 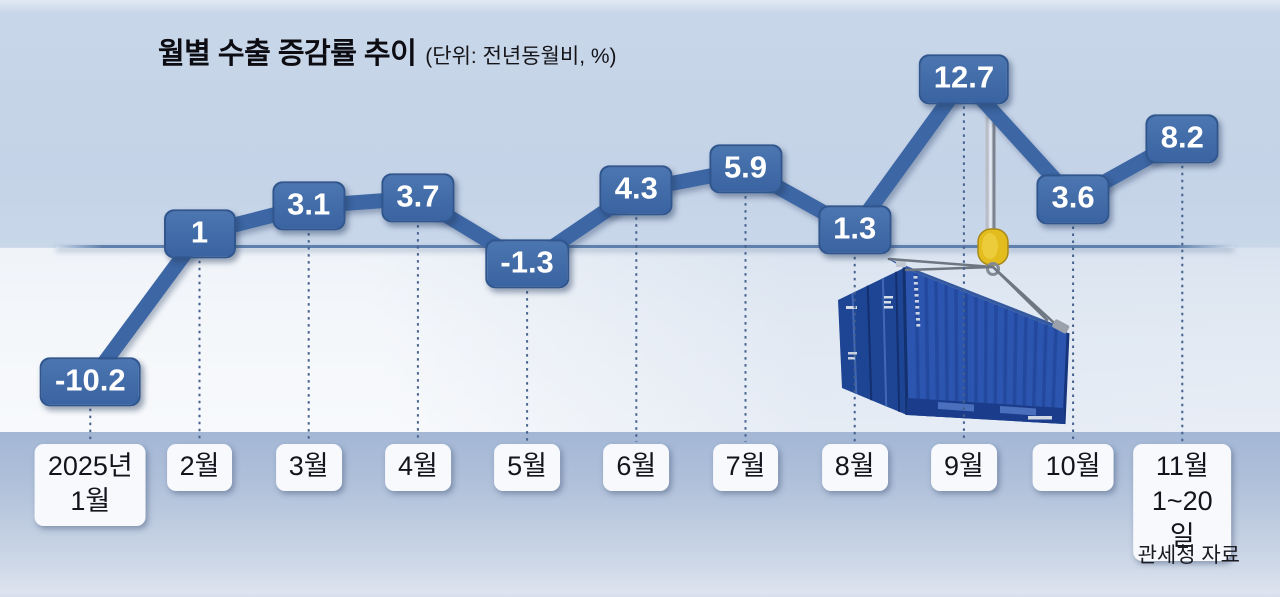 I want to click on axis-label: 10월, so click(x=1073, y=468).